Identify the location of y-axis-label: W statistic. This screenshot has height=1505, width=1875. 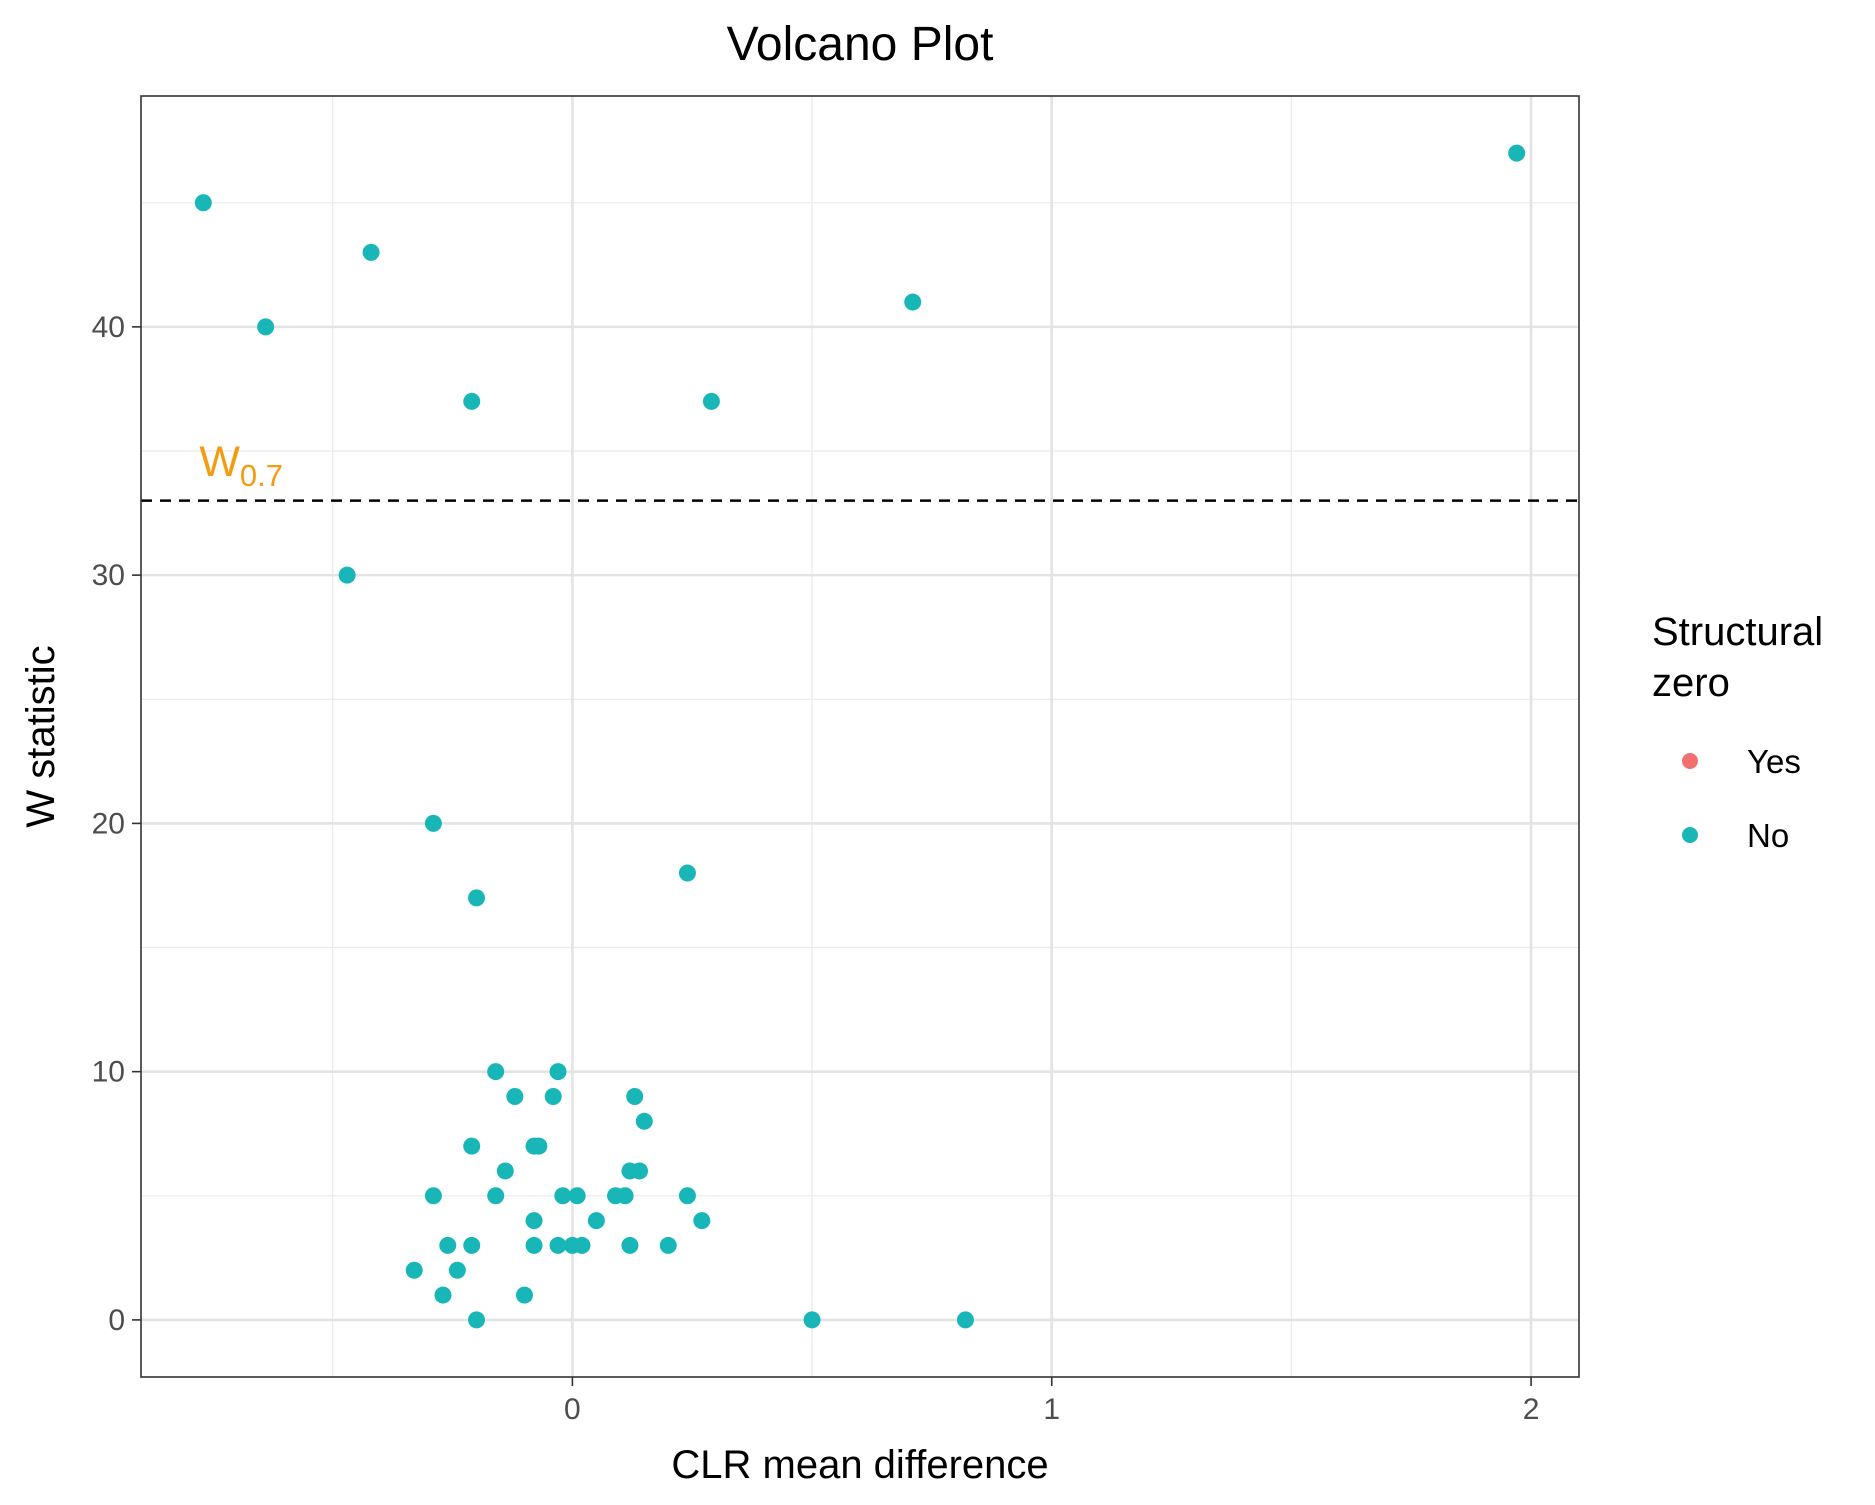
(41, 736).